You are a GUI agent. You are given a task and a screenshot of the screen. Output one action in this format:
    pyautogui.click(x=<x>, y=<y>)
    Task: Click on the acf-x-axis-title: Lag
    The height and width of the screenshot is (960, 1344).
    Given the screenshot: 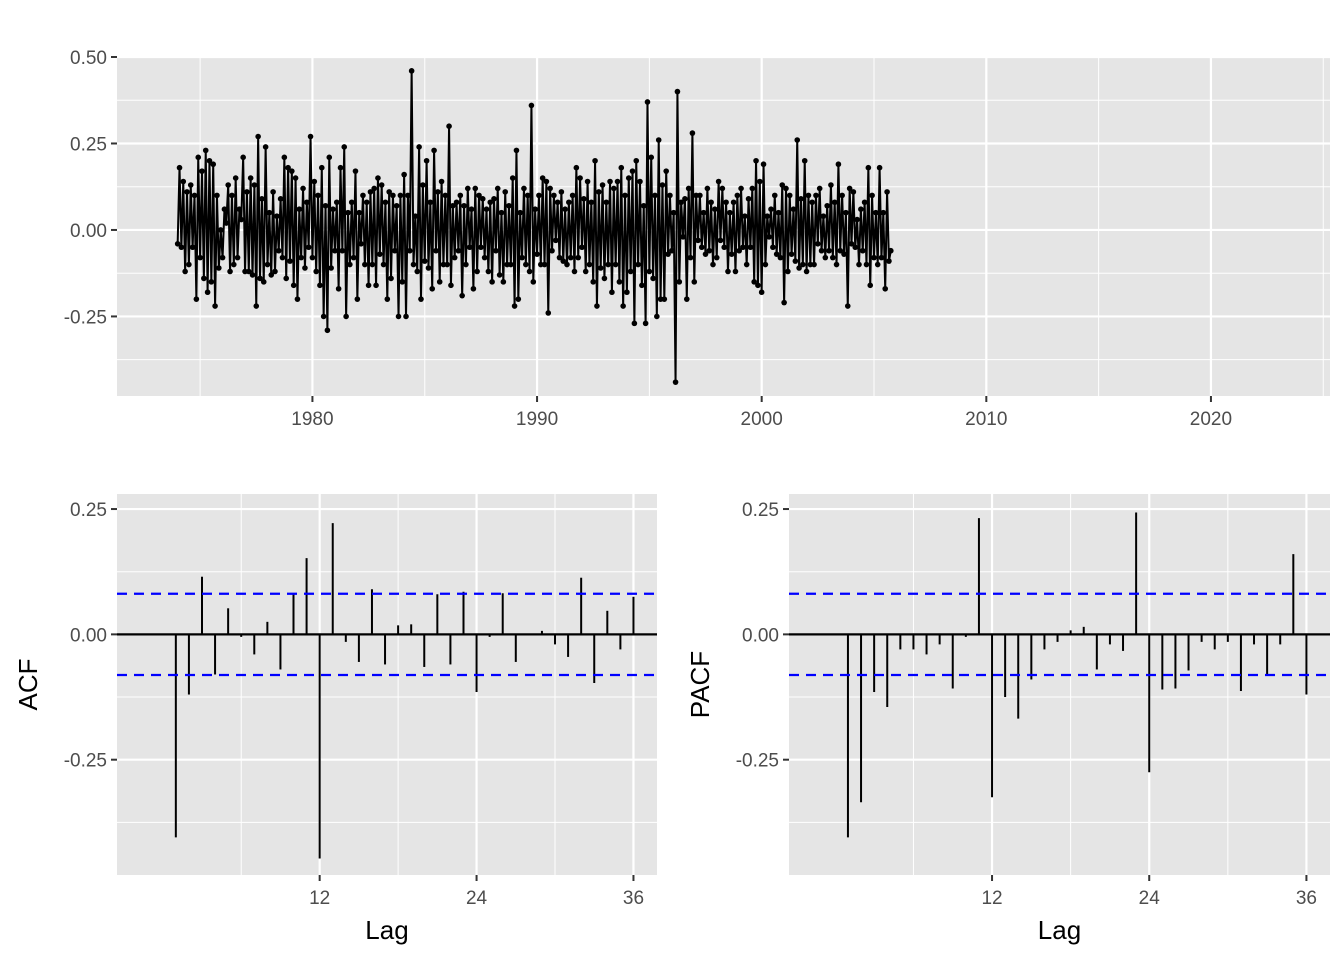 What is the action you would take?
    pyautogui.click(x=386, y=930)
    